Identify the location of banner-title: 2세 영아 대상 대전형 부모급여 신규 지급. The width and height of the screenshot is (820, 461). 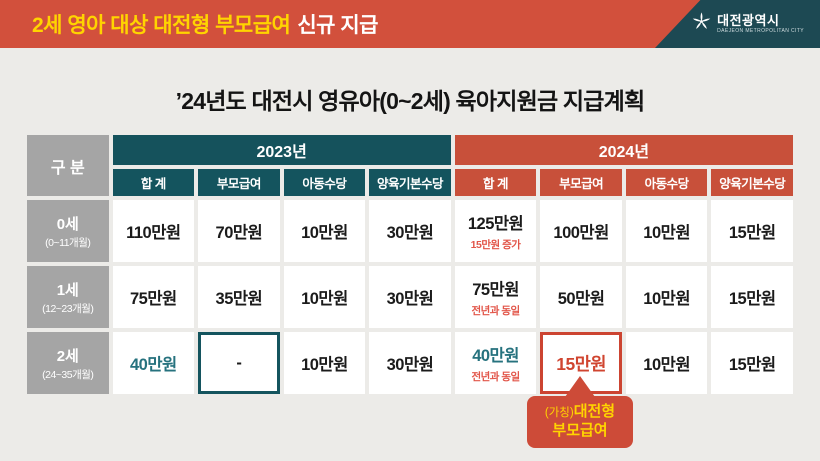
(205, 24).